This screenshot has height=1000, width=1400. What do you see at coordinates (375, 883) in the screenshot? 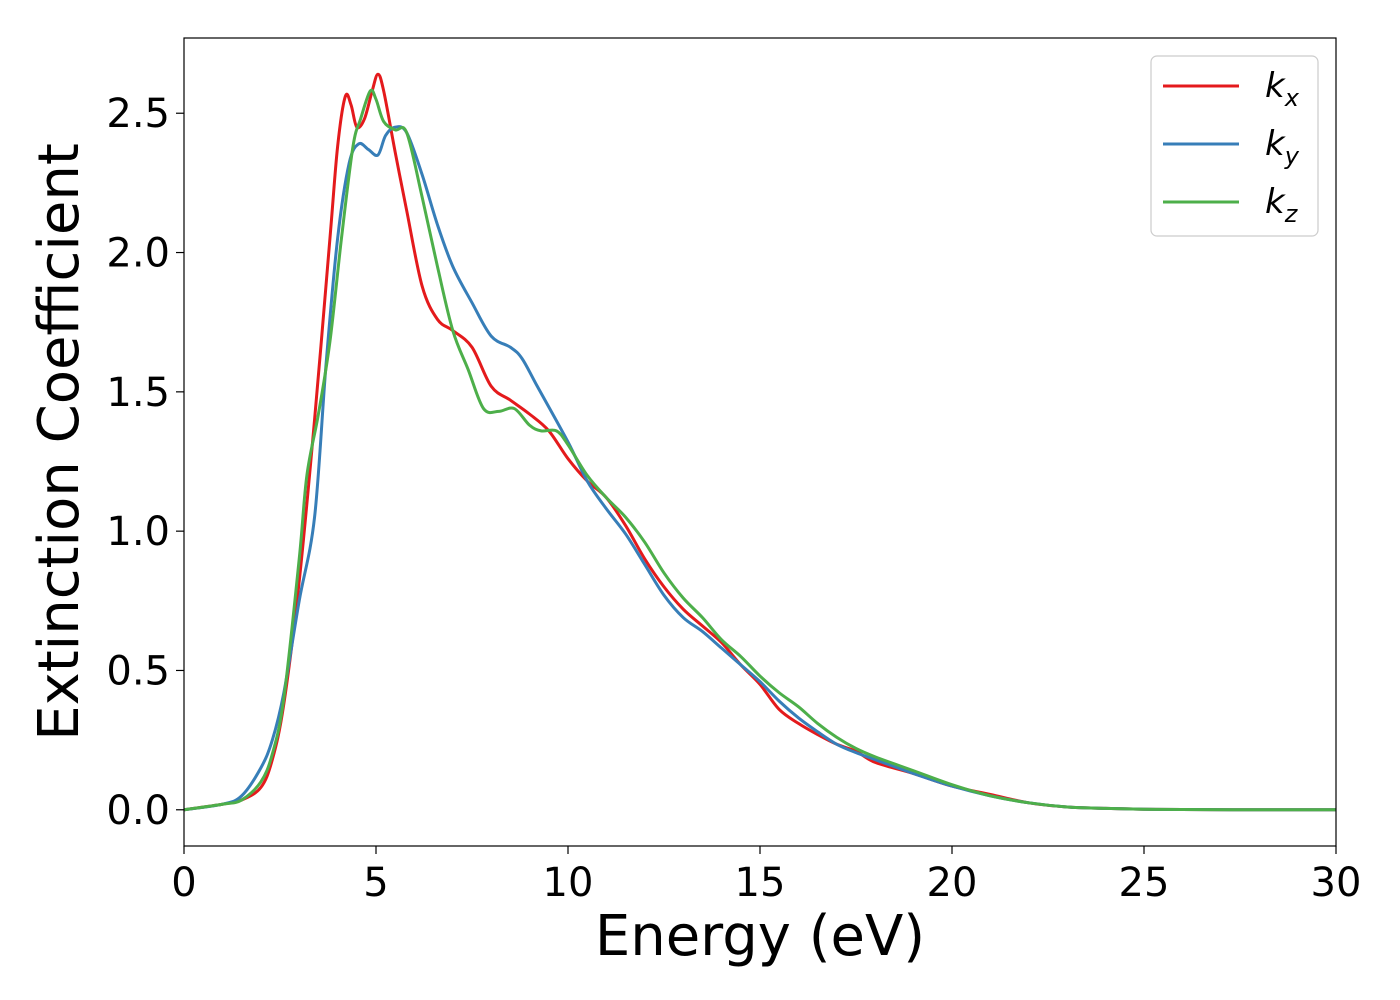
I see `x-tick-label: 5` at bounding box center [375, 883].